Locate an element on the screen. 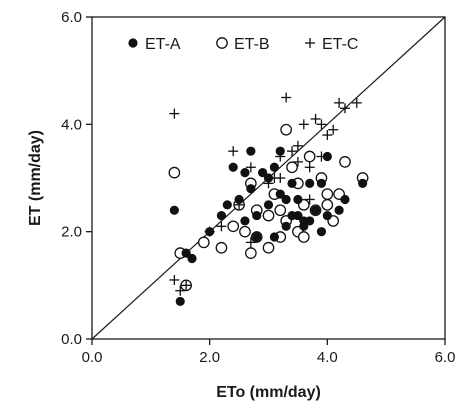 This screenshot has height=408, width=461. y-axis-label: ET (mm/day) is located at coordinates (35, 178).